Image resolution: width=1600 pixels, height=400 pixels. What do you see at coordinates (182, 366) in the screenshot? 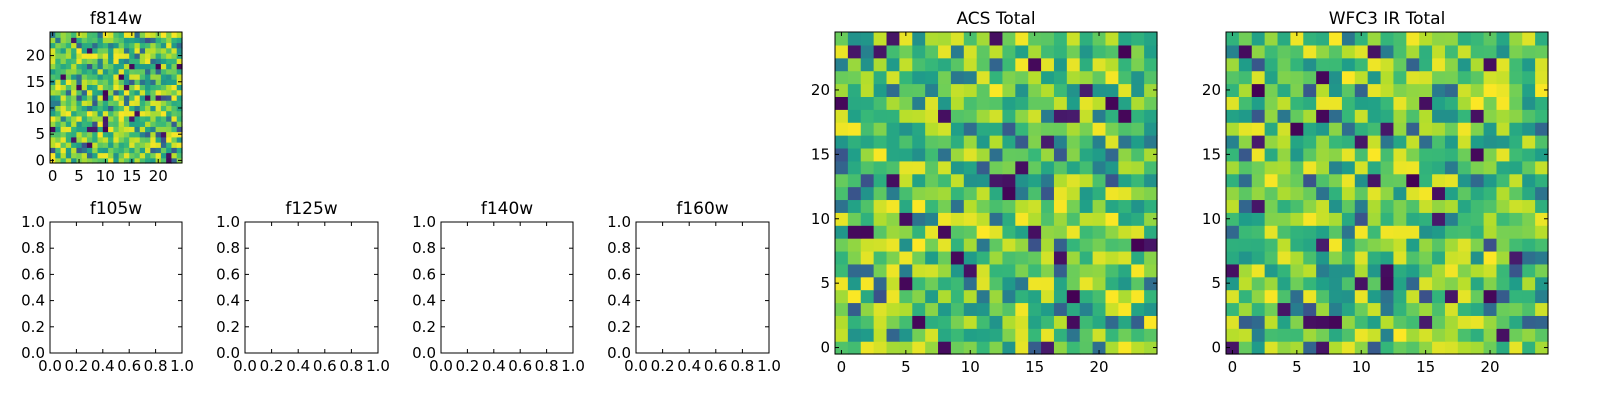
I see `f105w-xtick-label: 1.0` at bounding box center [182, 366].